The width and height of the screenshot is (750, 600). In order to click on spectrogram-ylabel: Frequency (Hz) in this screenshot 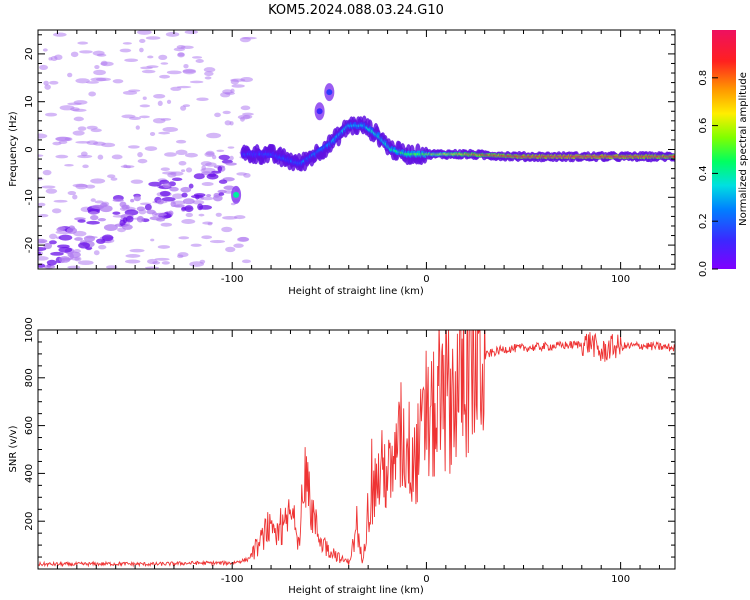, I will do `click(13, 149)`.